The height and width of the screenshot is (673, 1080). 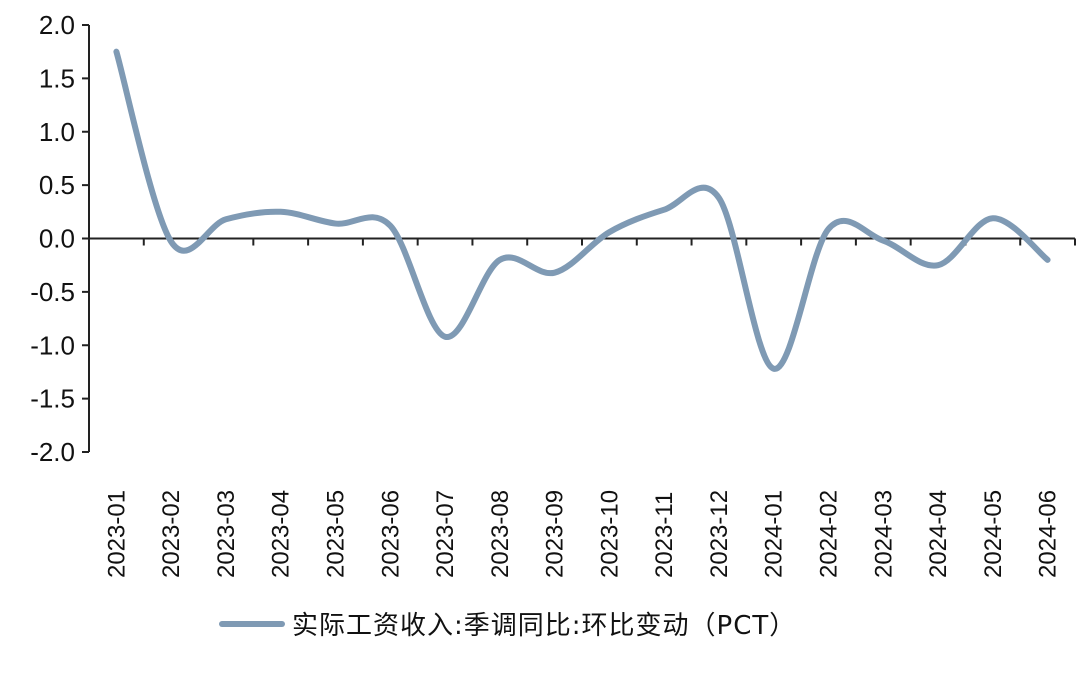 I want to click on x-tick-label: 2024-05, so click(x=993, y=534).